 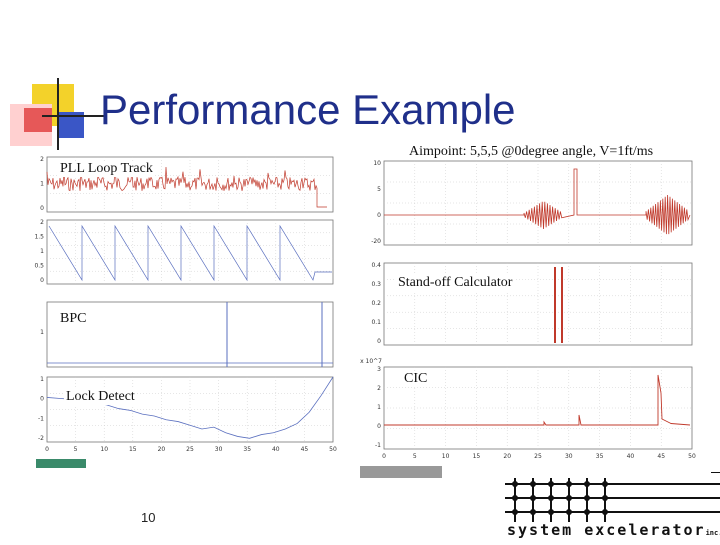 What do you see at coordinates (416, 379) in the screenshot?
I see `cic-label: CIC` at bounding box center [416, 379].